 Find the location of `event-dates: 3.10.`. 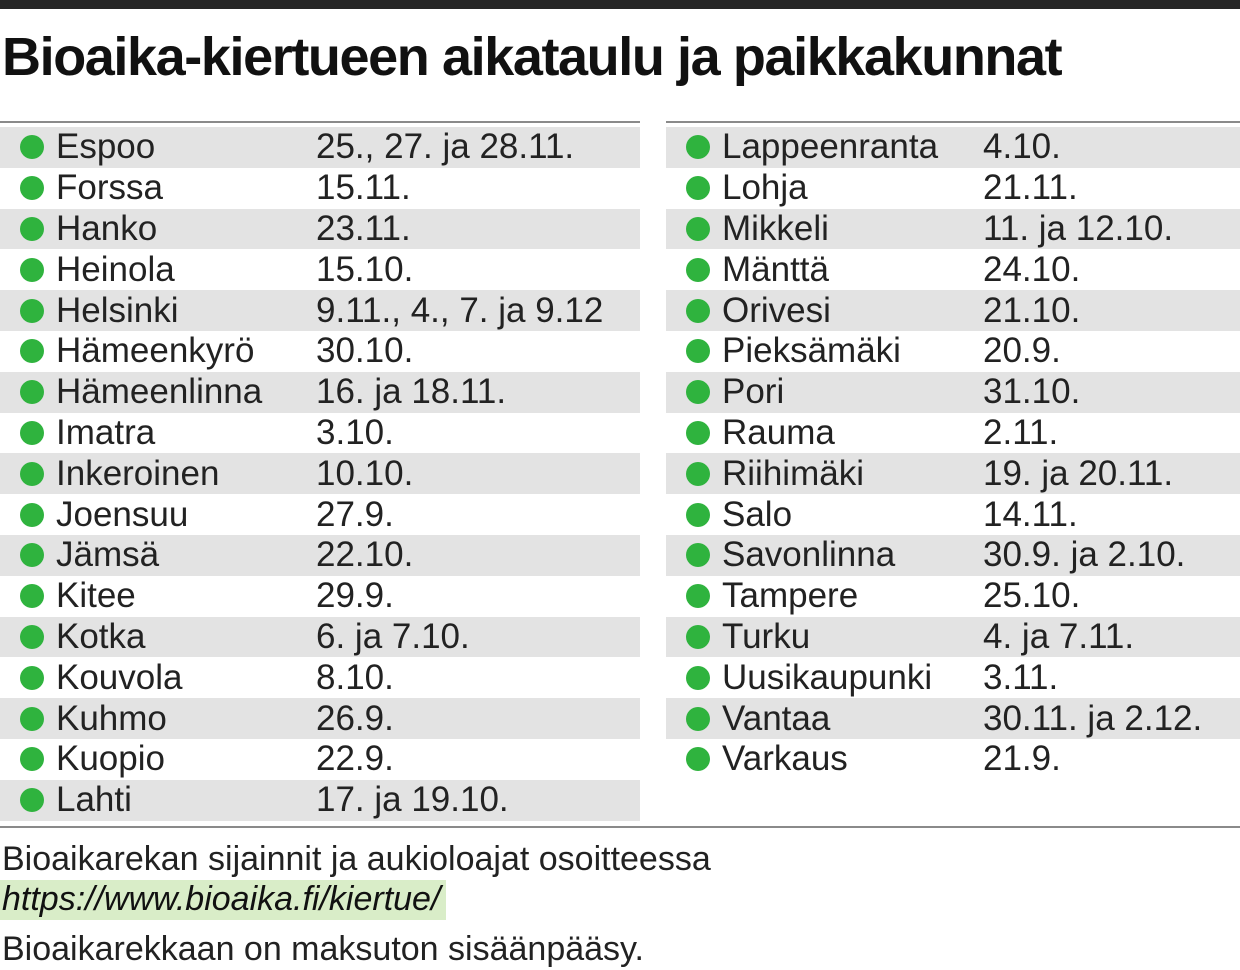

event-dates: 3.10. is located at coordinates (355, 432).